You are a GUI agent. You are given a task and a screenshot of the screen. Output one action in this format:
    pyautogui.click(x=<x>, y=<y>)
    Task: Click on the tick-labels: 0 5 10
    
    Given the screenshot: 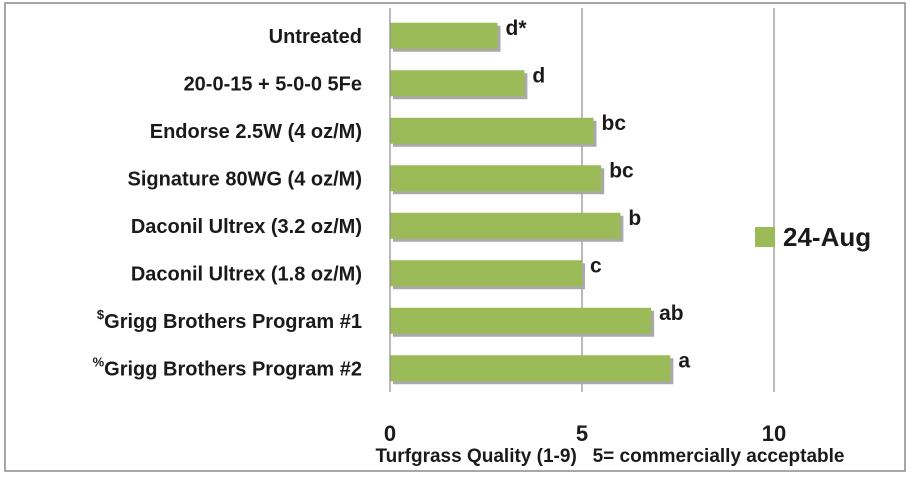 What is the action you would take?
    pyautogui.click(x=585, y=433)
    